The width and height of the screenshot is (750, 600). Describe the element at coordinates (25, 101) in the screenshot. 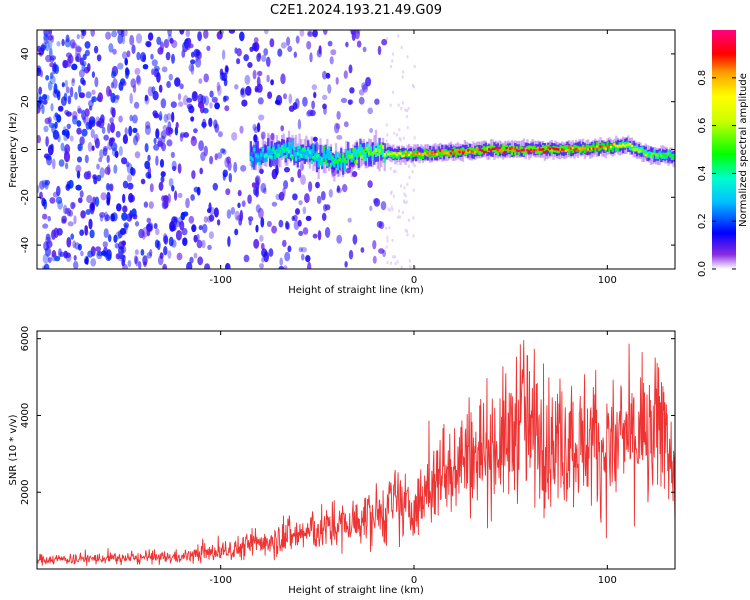

I see `spectrogram-y-tick-label: 20` at that location.